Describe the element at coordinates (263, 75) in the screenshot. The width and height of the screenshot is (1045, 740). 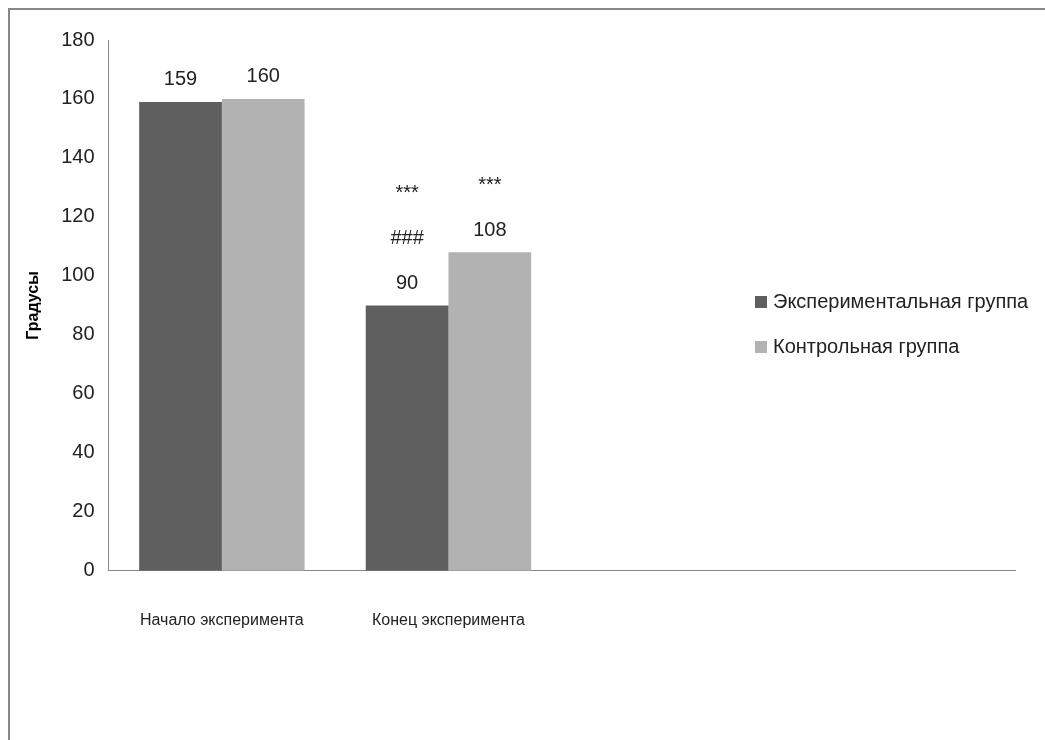
I see `data-label: 160` at that location.